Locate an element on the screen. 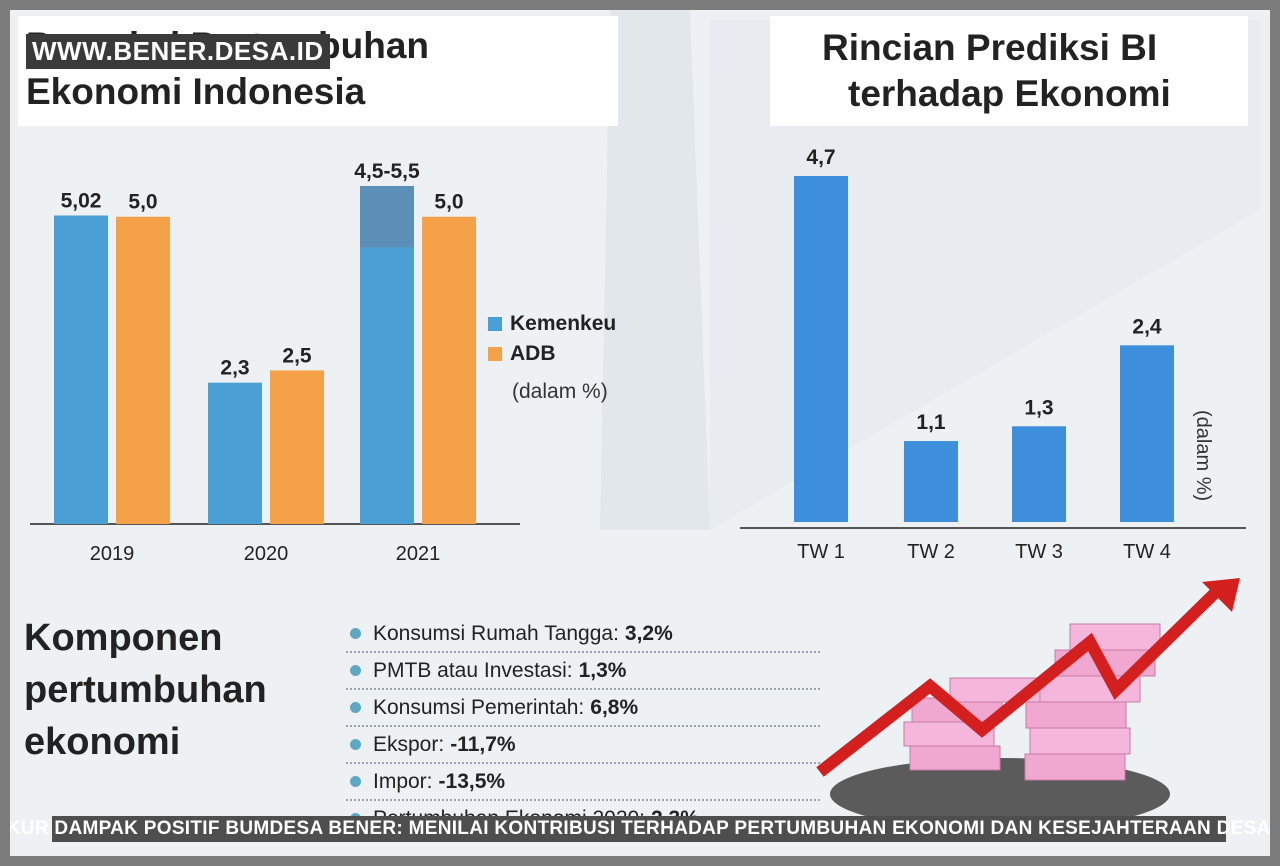 This screenshot has height=866, width=1280. legend-adb: ADB is located at coordinates (522, 354).